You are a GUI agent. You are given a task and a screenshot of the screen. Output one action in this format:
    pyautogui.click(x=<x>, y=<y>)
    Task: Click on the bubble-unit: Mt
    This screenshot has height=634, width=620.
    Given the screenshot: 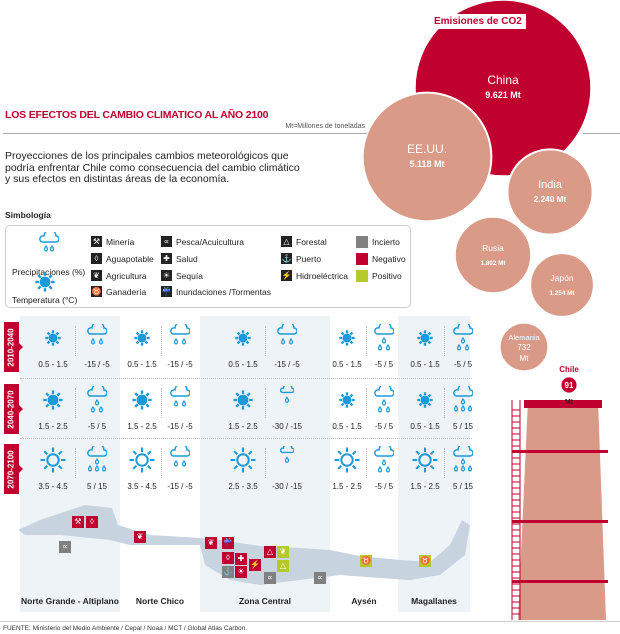 What is the action you would take?
    pyautogui.click(x=569, y=402)
    